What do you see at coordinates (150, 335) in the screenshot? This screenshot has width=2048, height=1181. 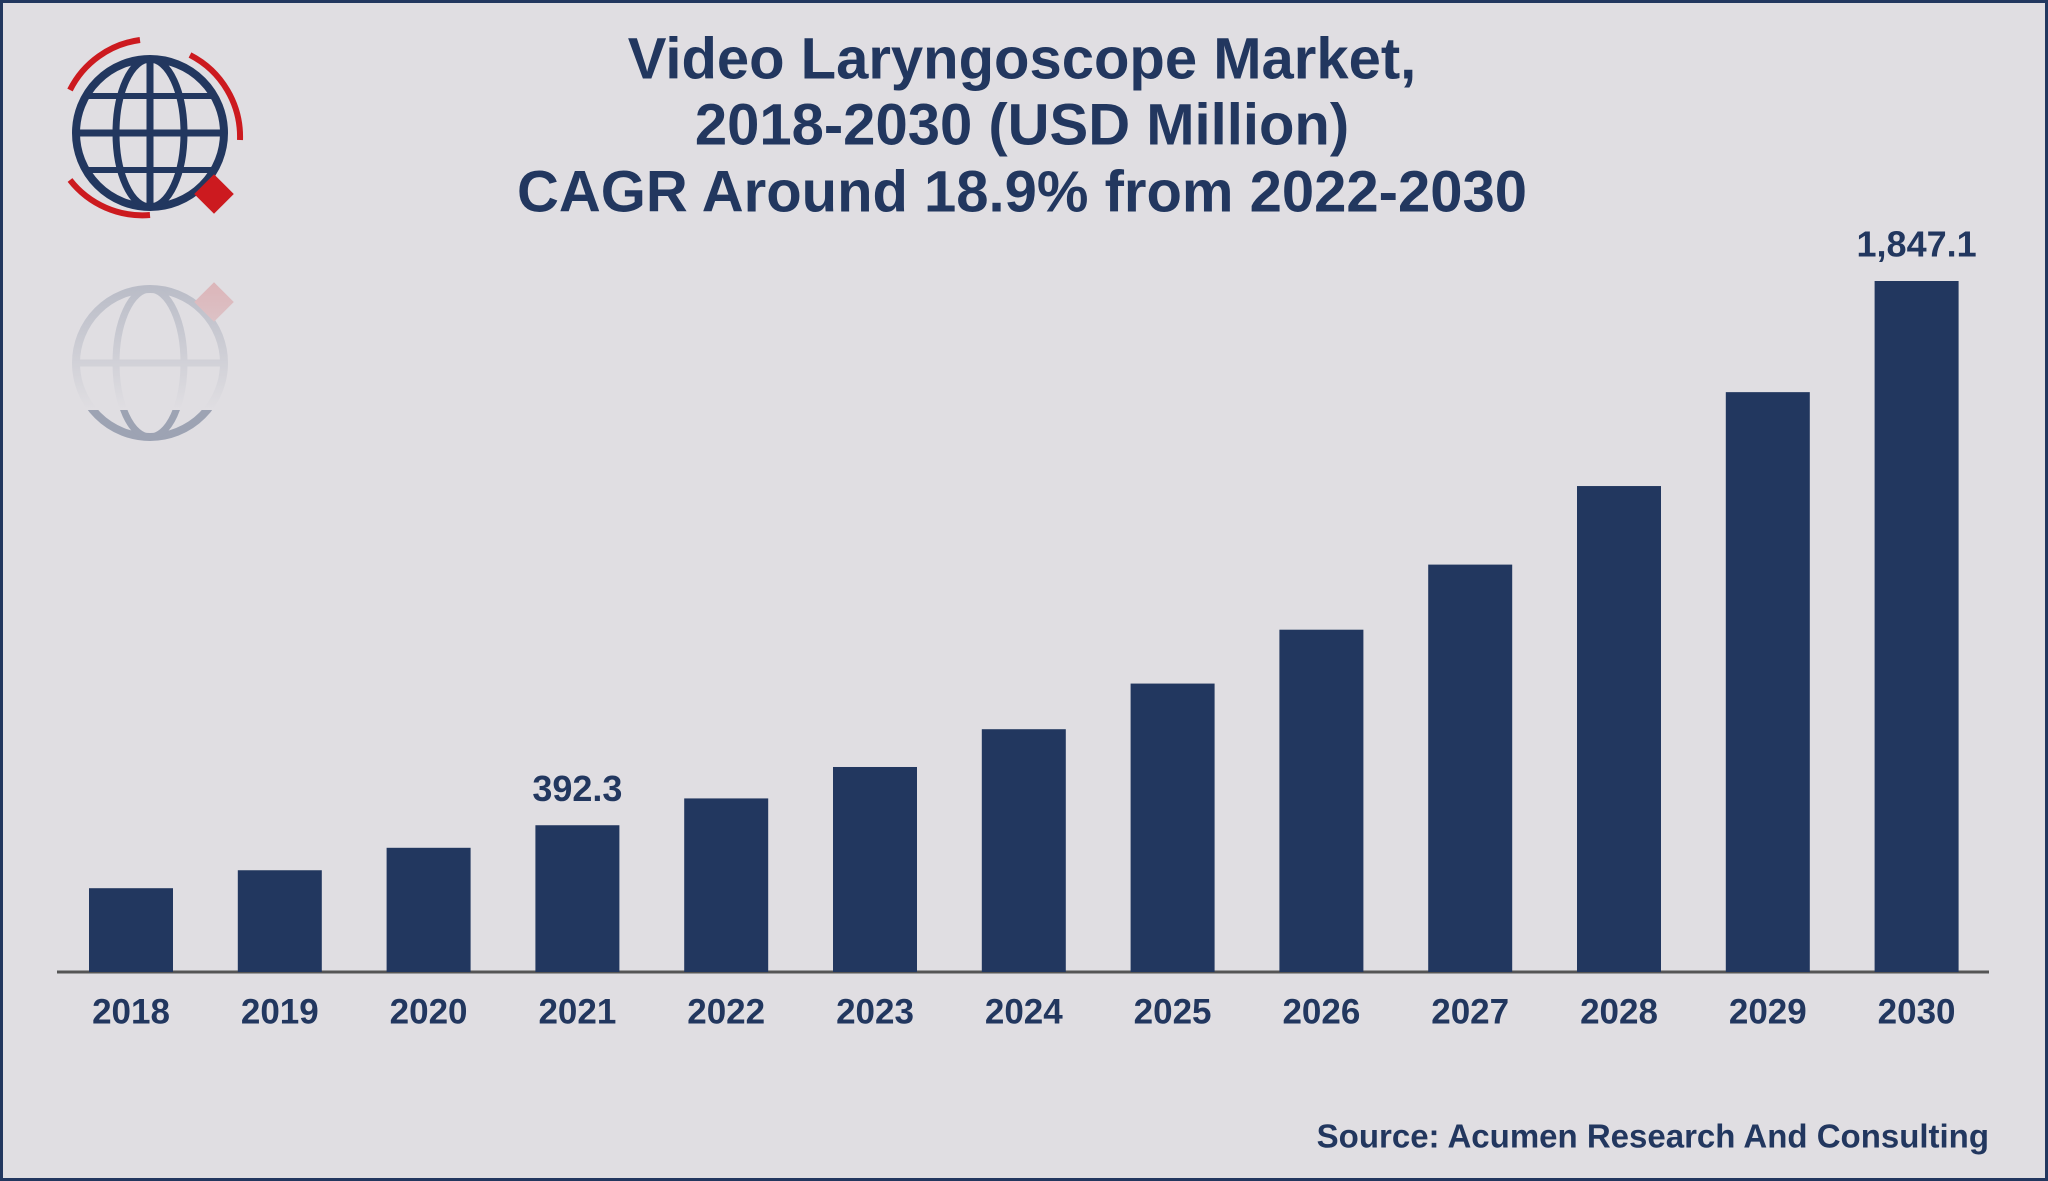 I see `reflection-fade` at bounding box center [150, 335].